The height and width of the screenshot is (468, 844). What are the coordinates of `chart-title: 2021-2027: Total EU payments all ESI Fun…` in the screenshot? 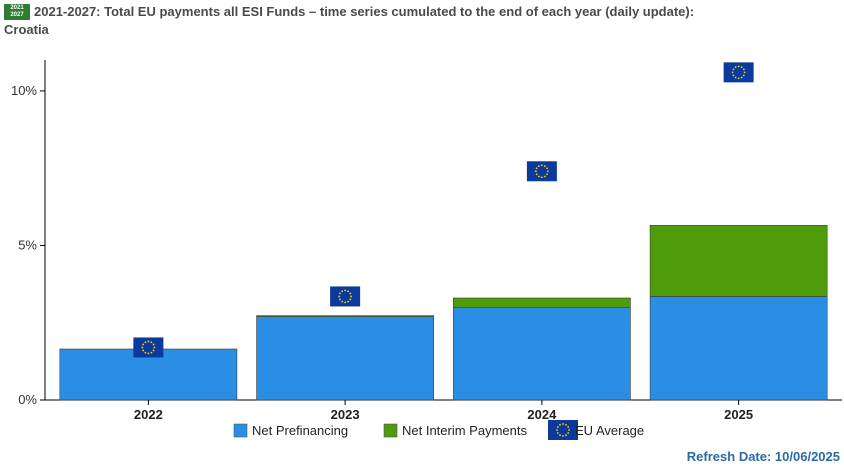 It's located at (364, 11).